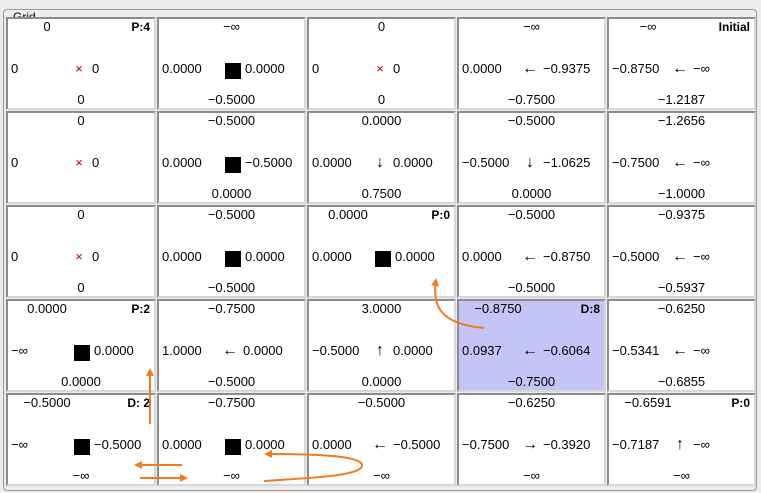 The image size is (761, 493). What do you see at coordinates (636, 162) in the screenshot?
I see `cell-left-value: −0.7500` at bounding box center [636, 162].